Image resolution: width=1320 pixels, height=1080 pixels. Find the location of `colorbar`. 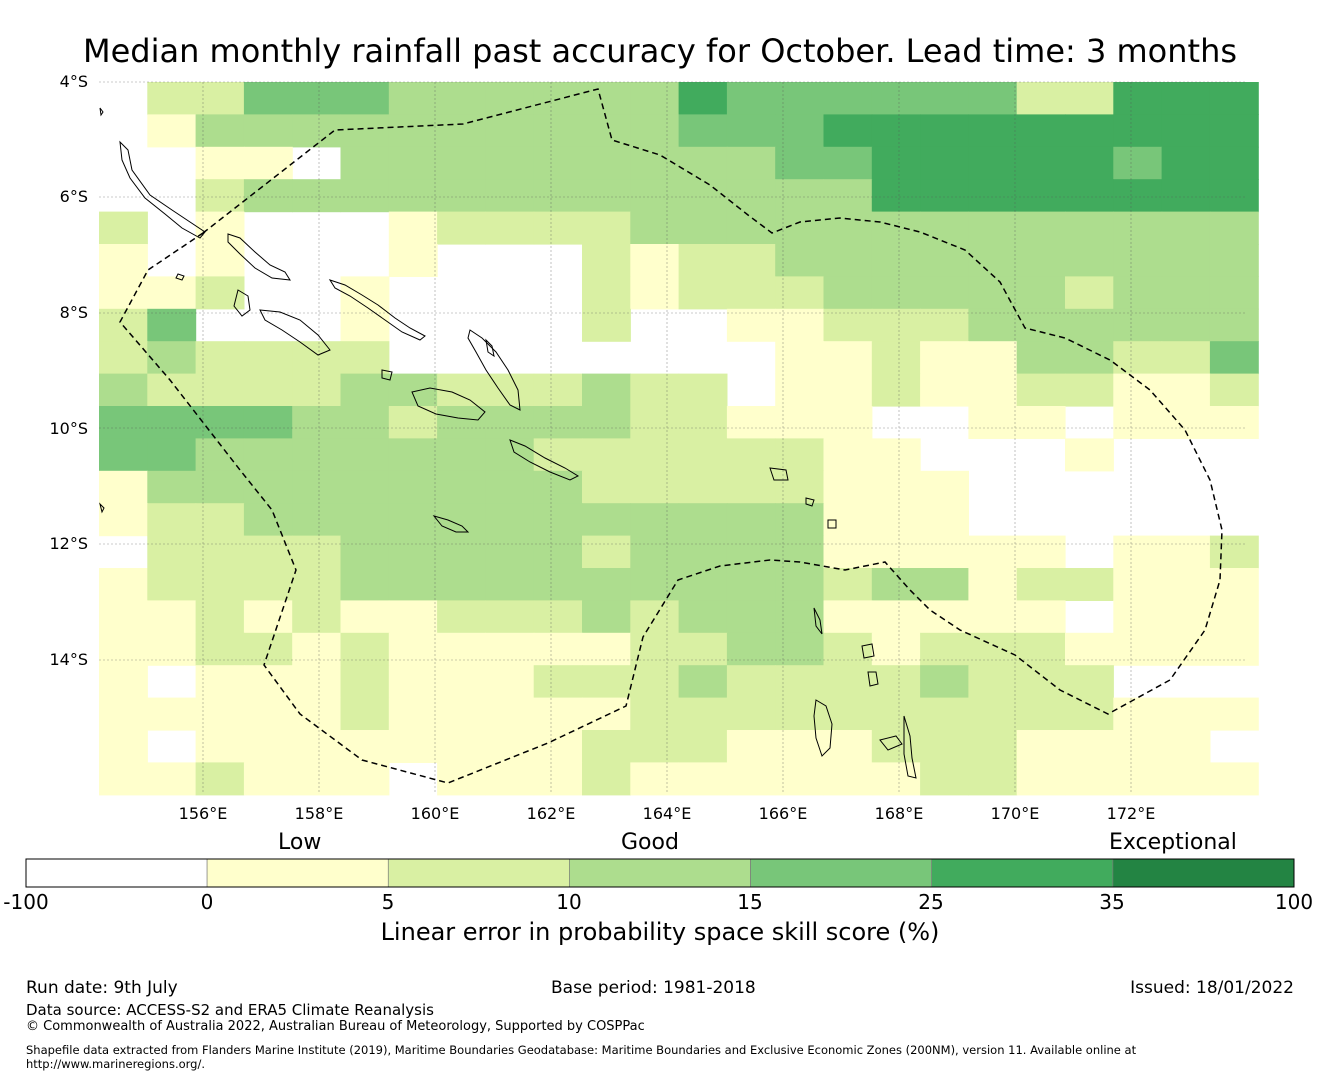

colorbar is located at coordinates (660, 873).